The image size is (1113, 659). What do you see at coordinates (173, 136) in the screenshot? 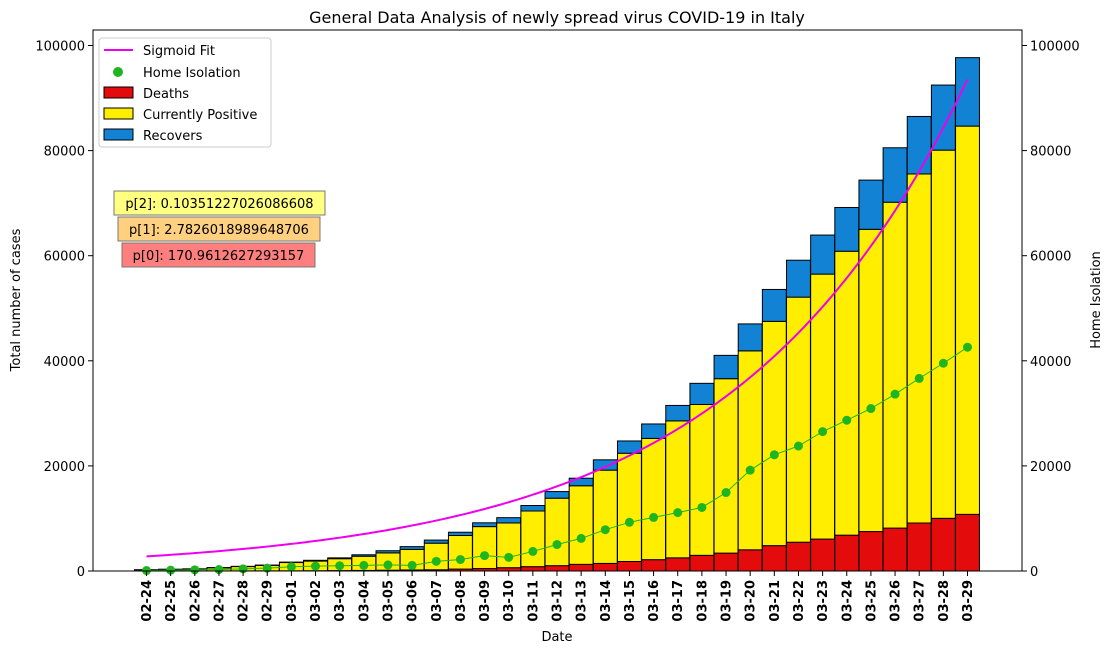
I see `legend-label-recovers: Recovers` at bounding box center [173, 136].